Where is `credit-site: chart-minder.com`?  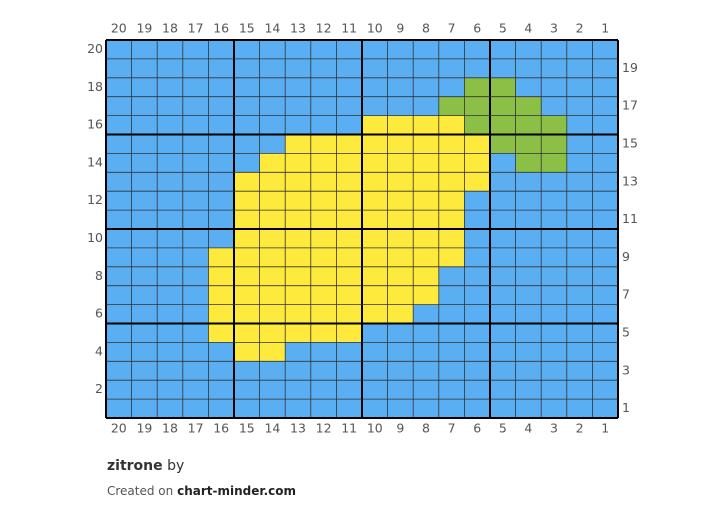 credit-site: chart-minder.com is located at coordinates (236, 491).